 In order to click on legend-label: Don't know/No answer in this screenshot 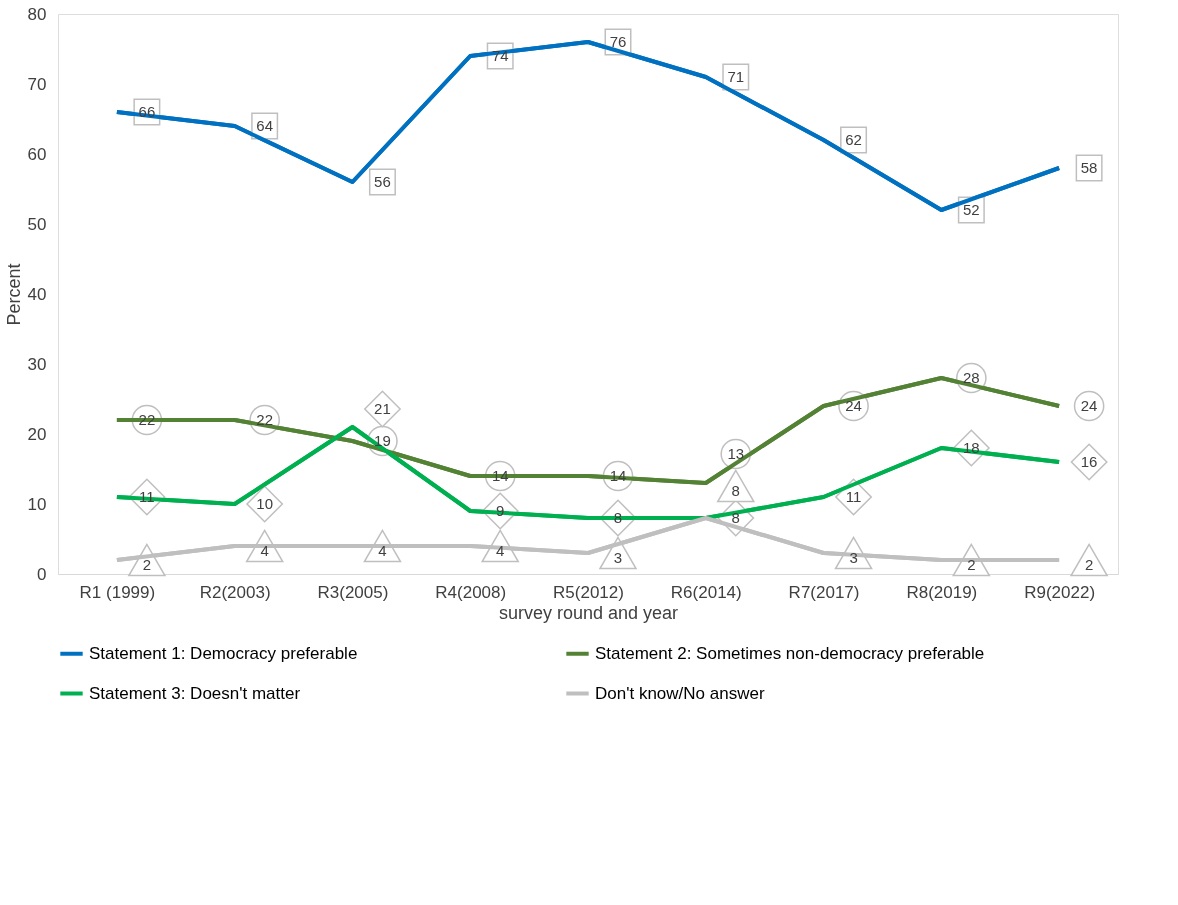, I will do `click(680, 693)`.